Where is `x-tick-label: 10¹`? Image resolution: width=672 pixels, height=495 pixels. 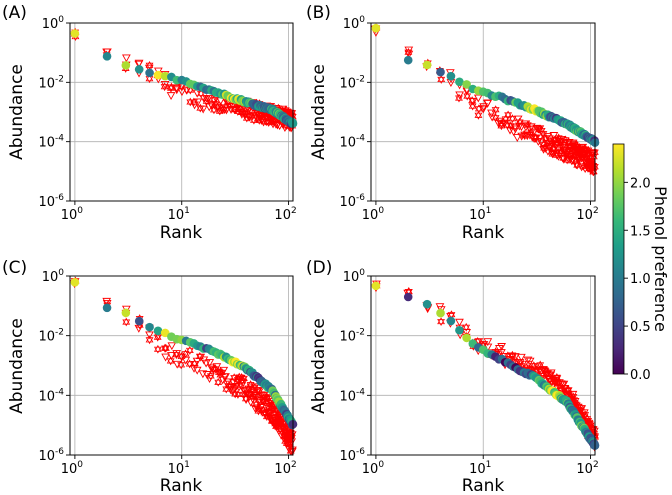 x-tick-label: 10¹ is located at coordinates (179, 214).